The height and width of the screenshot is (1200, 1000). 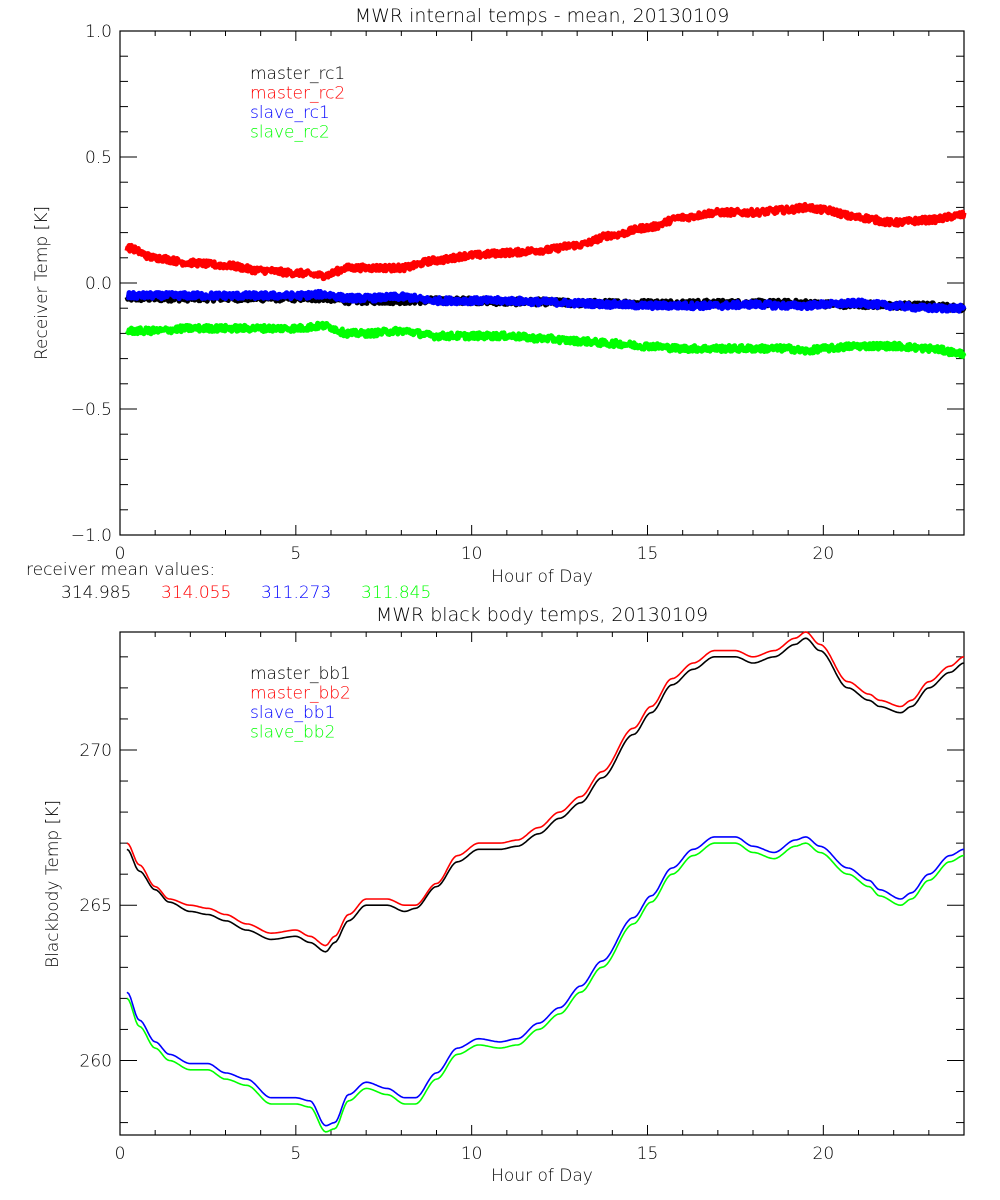 What do you see at coordinates (96, 593) in the screenshot?
I see `mean-value-master-rc1: 314.985` at bounding box center [96, 593].